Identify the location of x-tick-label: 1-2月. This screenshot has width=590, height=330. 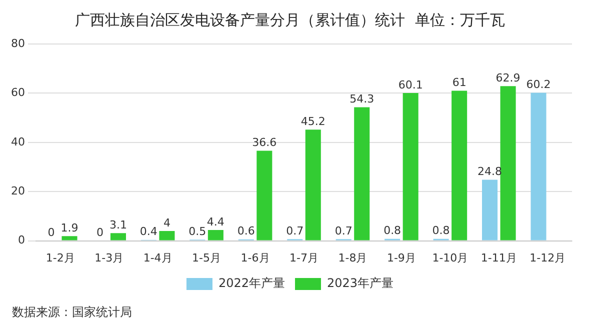
(60, 257).